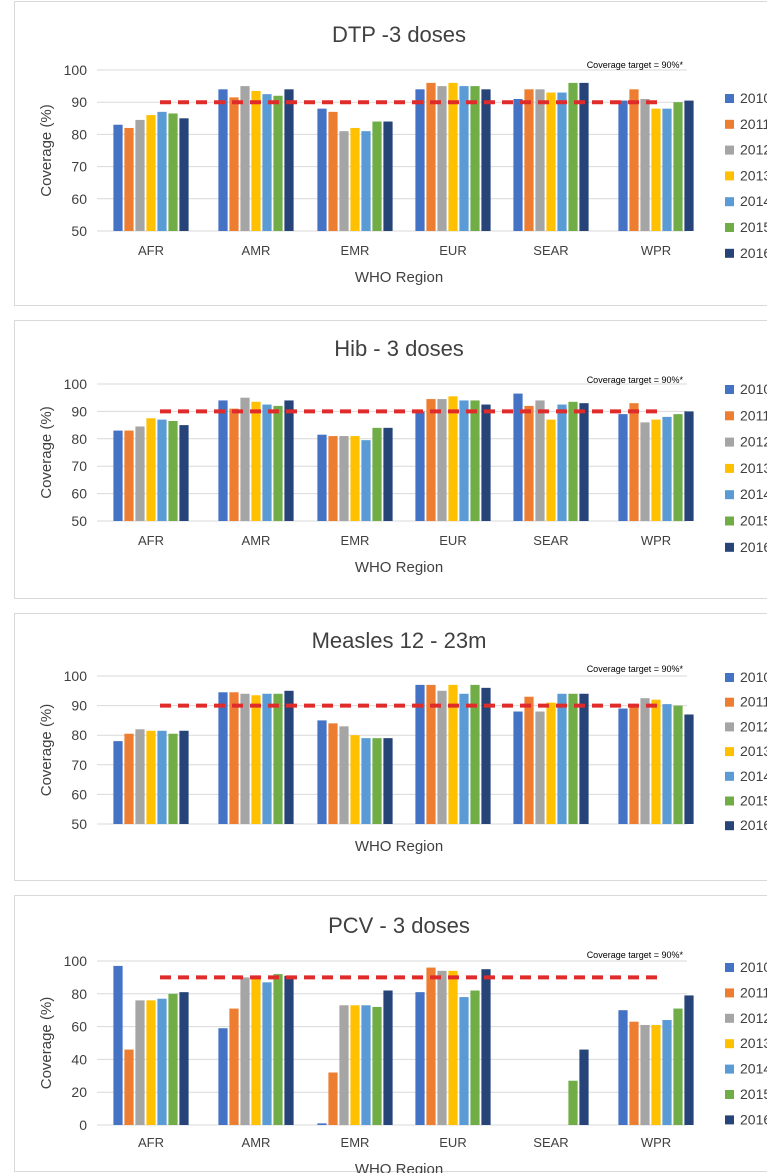 This screenshot has height=1173, width=767. What do you see at coordinates (529, 463) in the screenshot?
I see `bar-sear-2011` at bounding box center [529, 463].